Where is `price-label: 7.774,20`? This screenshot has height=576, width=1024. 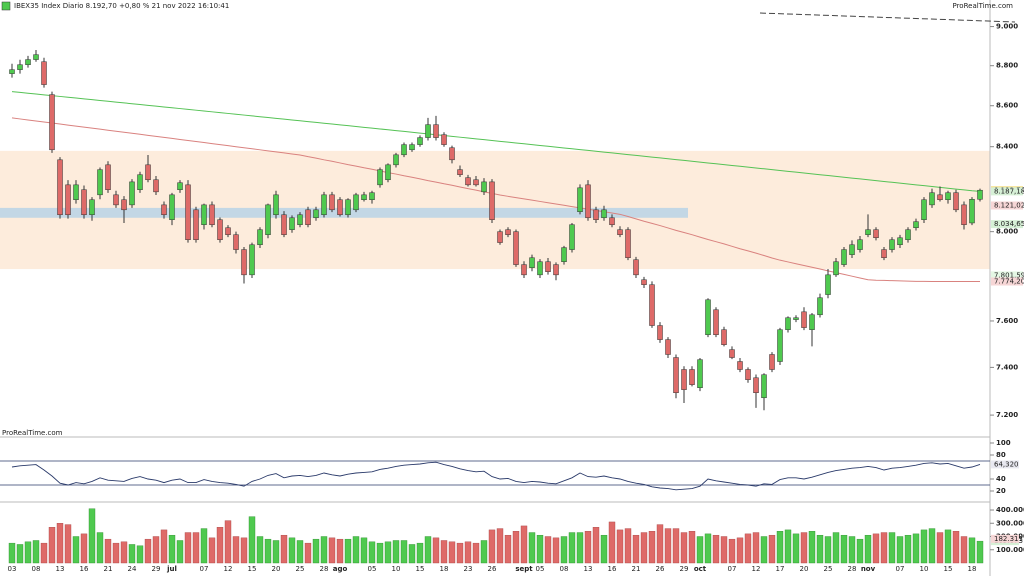 price-label: 7.774,20 is located at coordinates (1009, 281).